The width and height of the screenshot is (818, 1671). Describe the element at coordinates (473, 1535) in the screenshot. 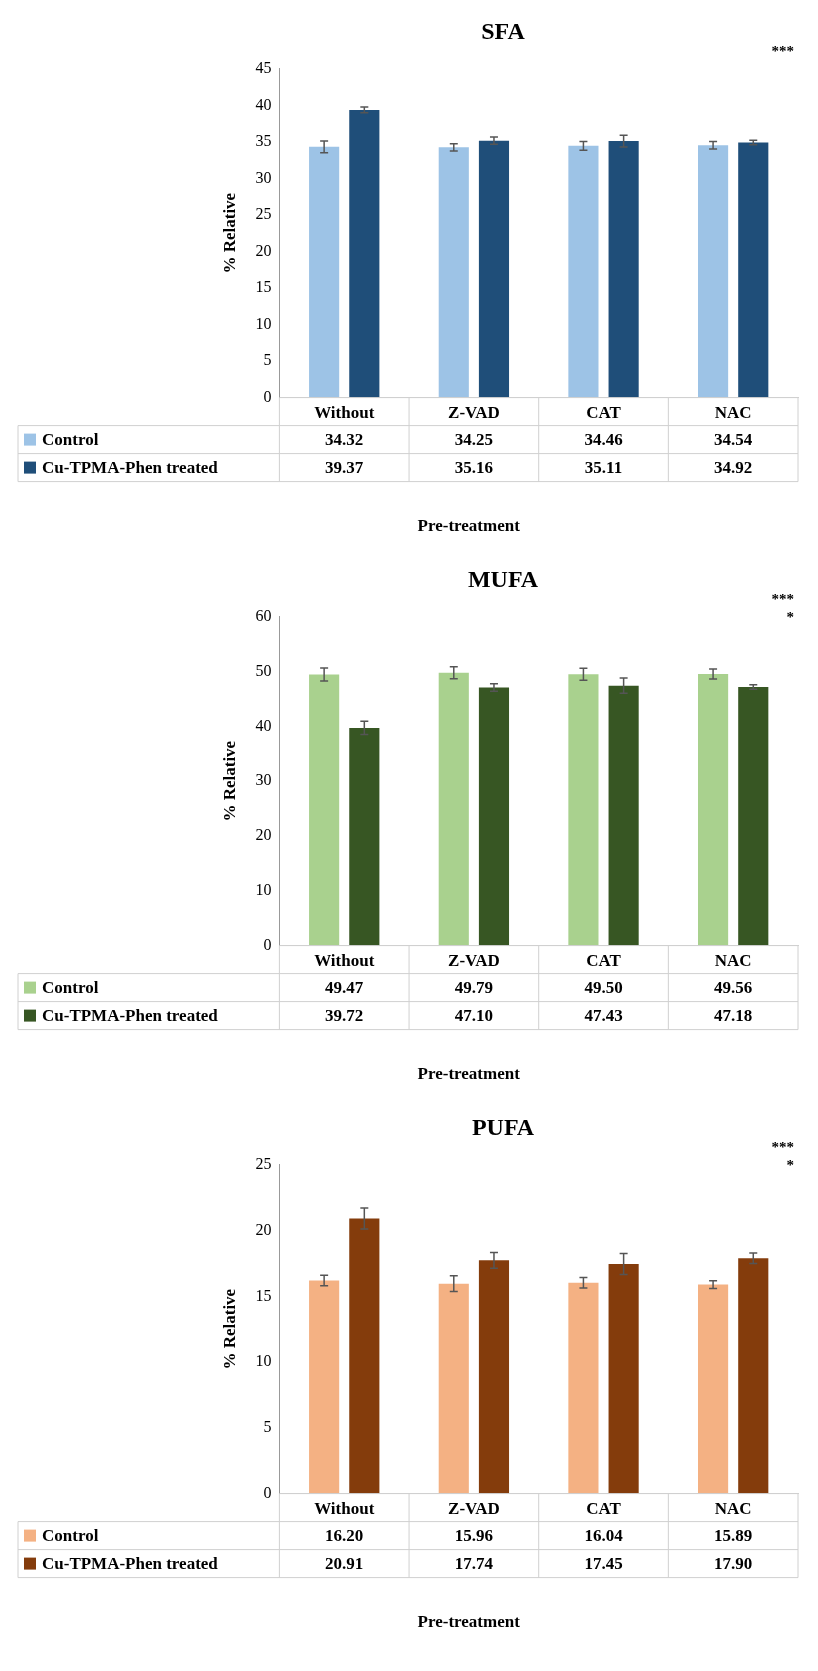

I see `data-label: 15.96` at that location.